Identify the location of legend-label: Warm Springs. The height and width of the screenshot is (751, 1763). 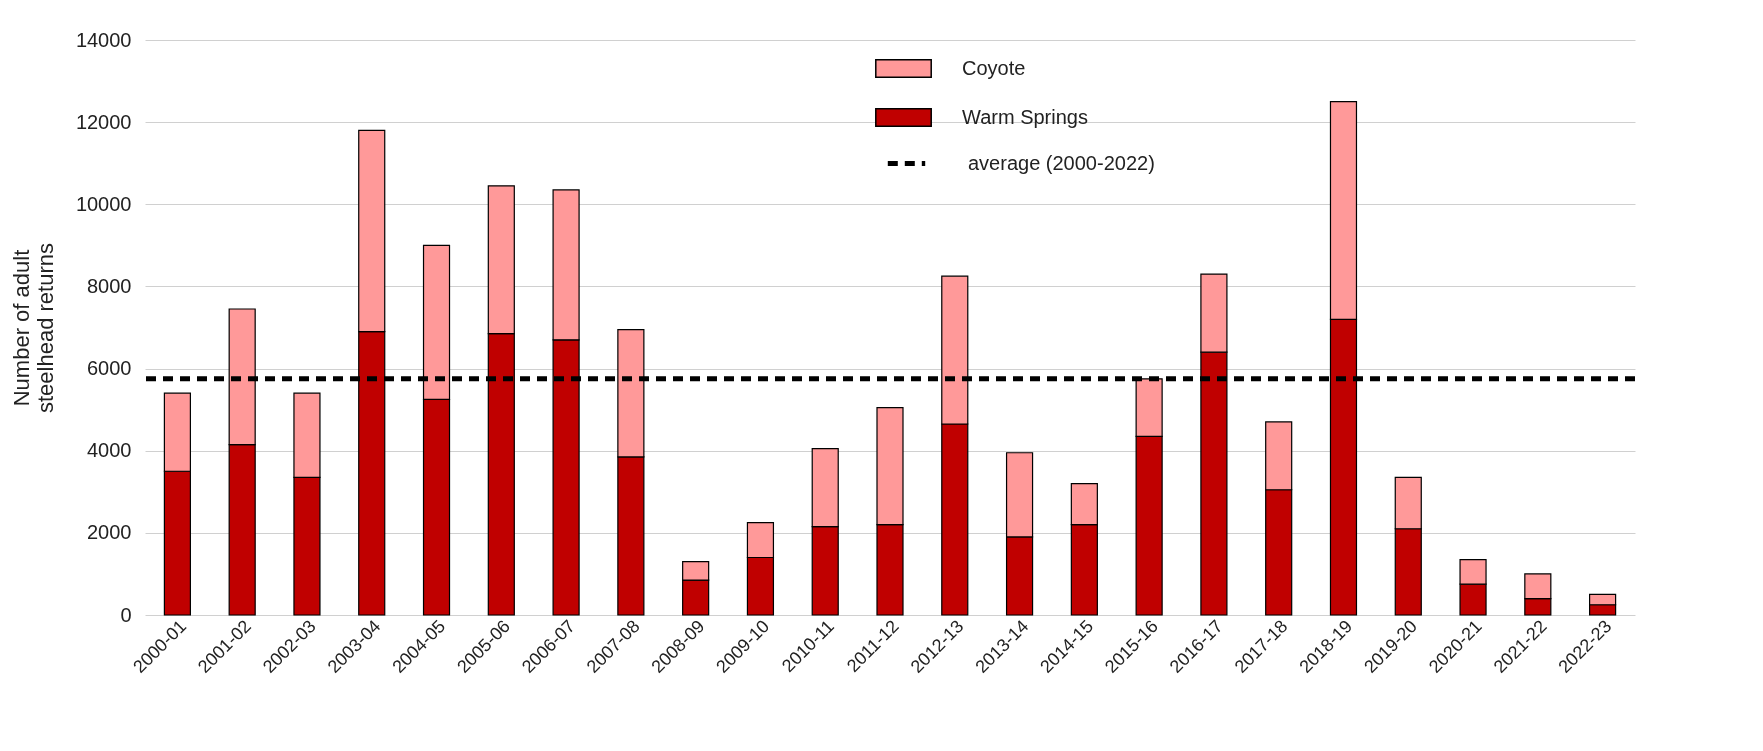
(1025, 116).